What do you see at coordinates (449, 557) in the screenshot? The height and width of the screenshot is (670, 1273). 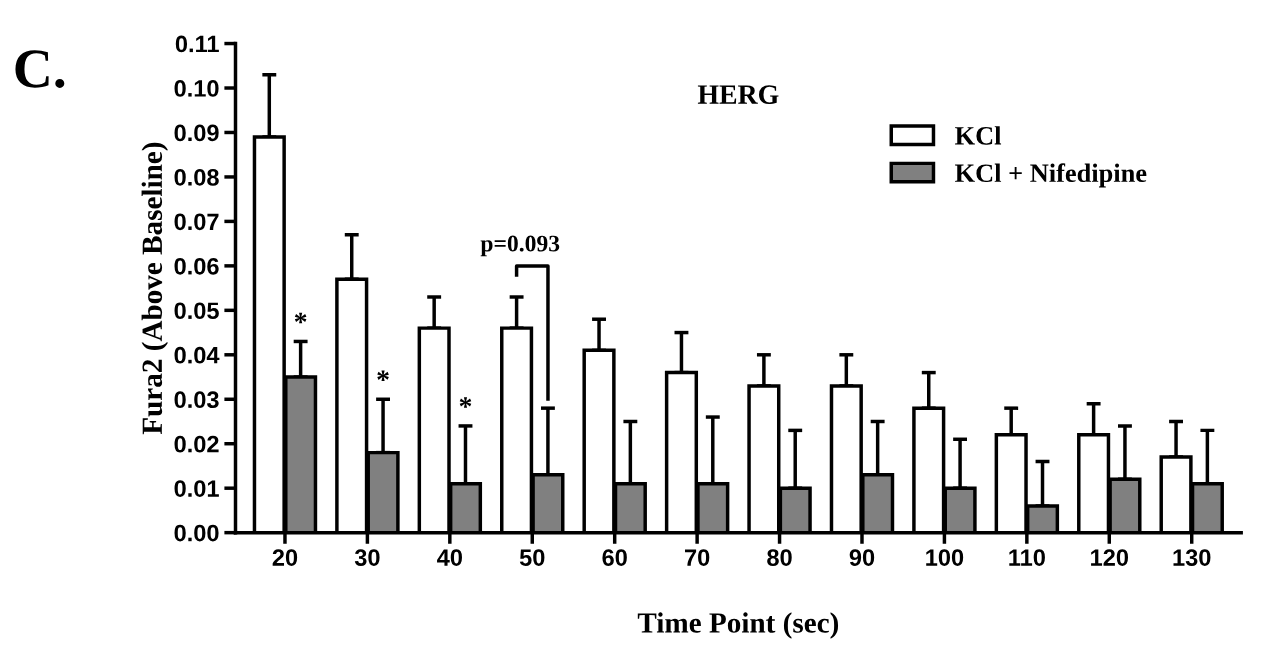 I see `x-tick-label: 40` at bounding box center [449, 557].